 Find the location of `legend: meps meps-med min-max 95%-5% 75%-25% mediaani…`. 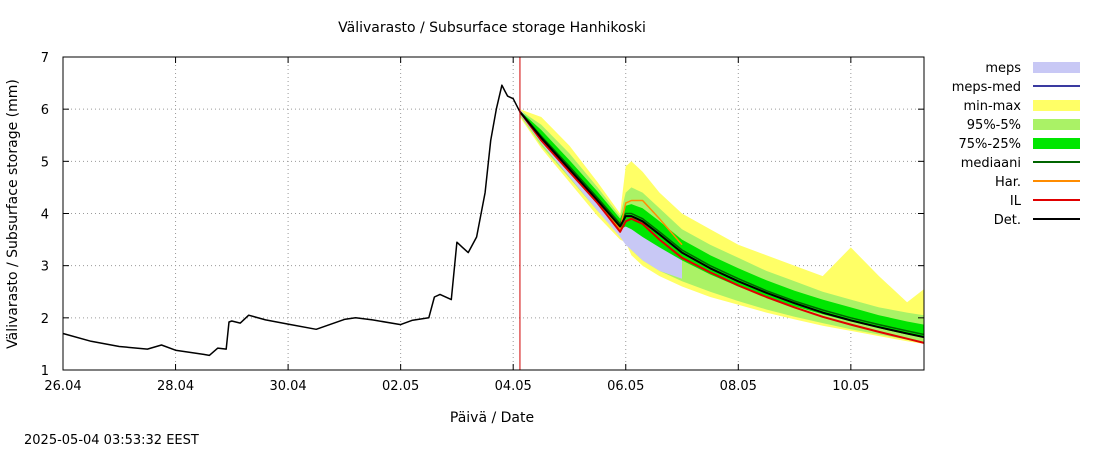

legend: meps meps-med min-max 95%-5% 75%-25% mediaani… is located at coordinates (1016, 144).